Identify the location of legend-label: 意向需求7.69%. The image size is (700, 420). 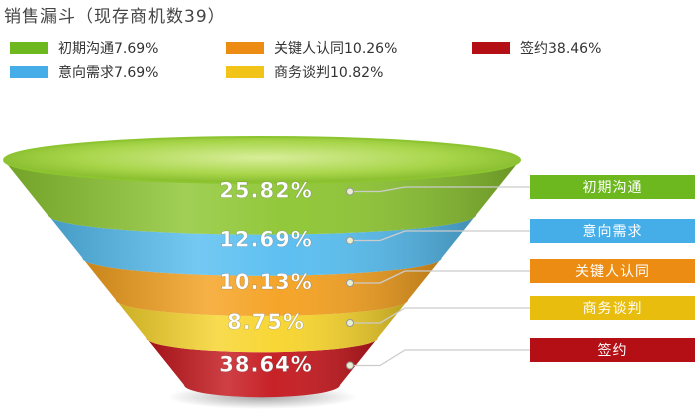
(108, 73).